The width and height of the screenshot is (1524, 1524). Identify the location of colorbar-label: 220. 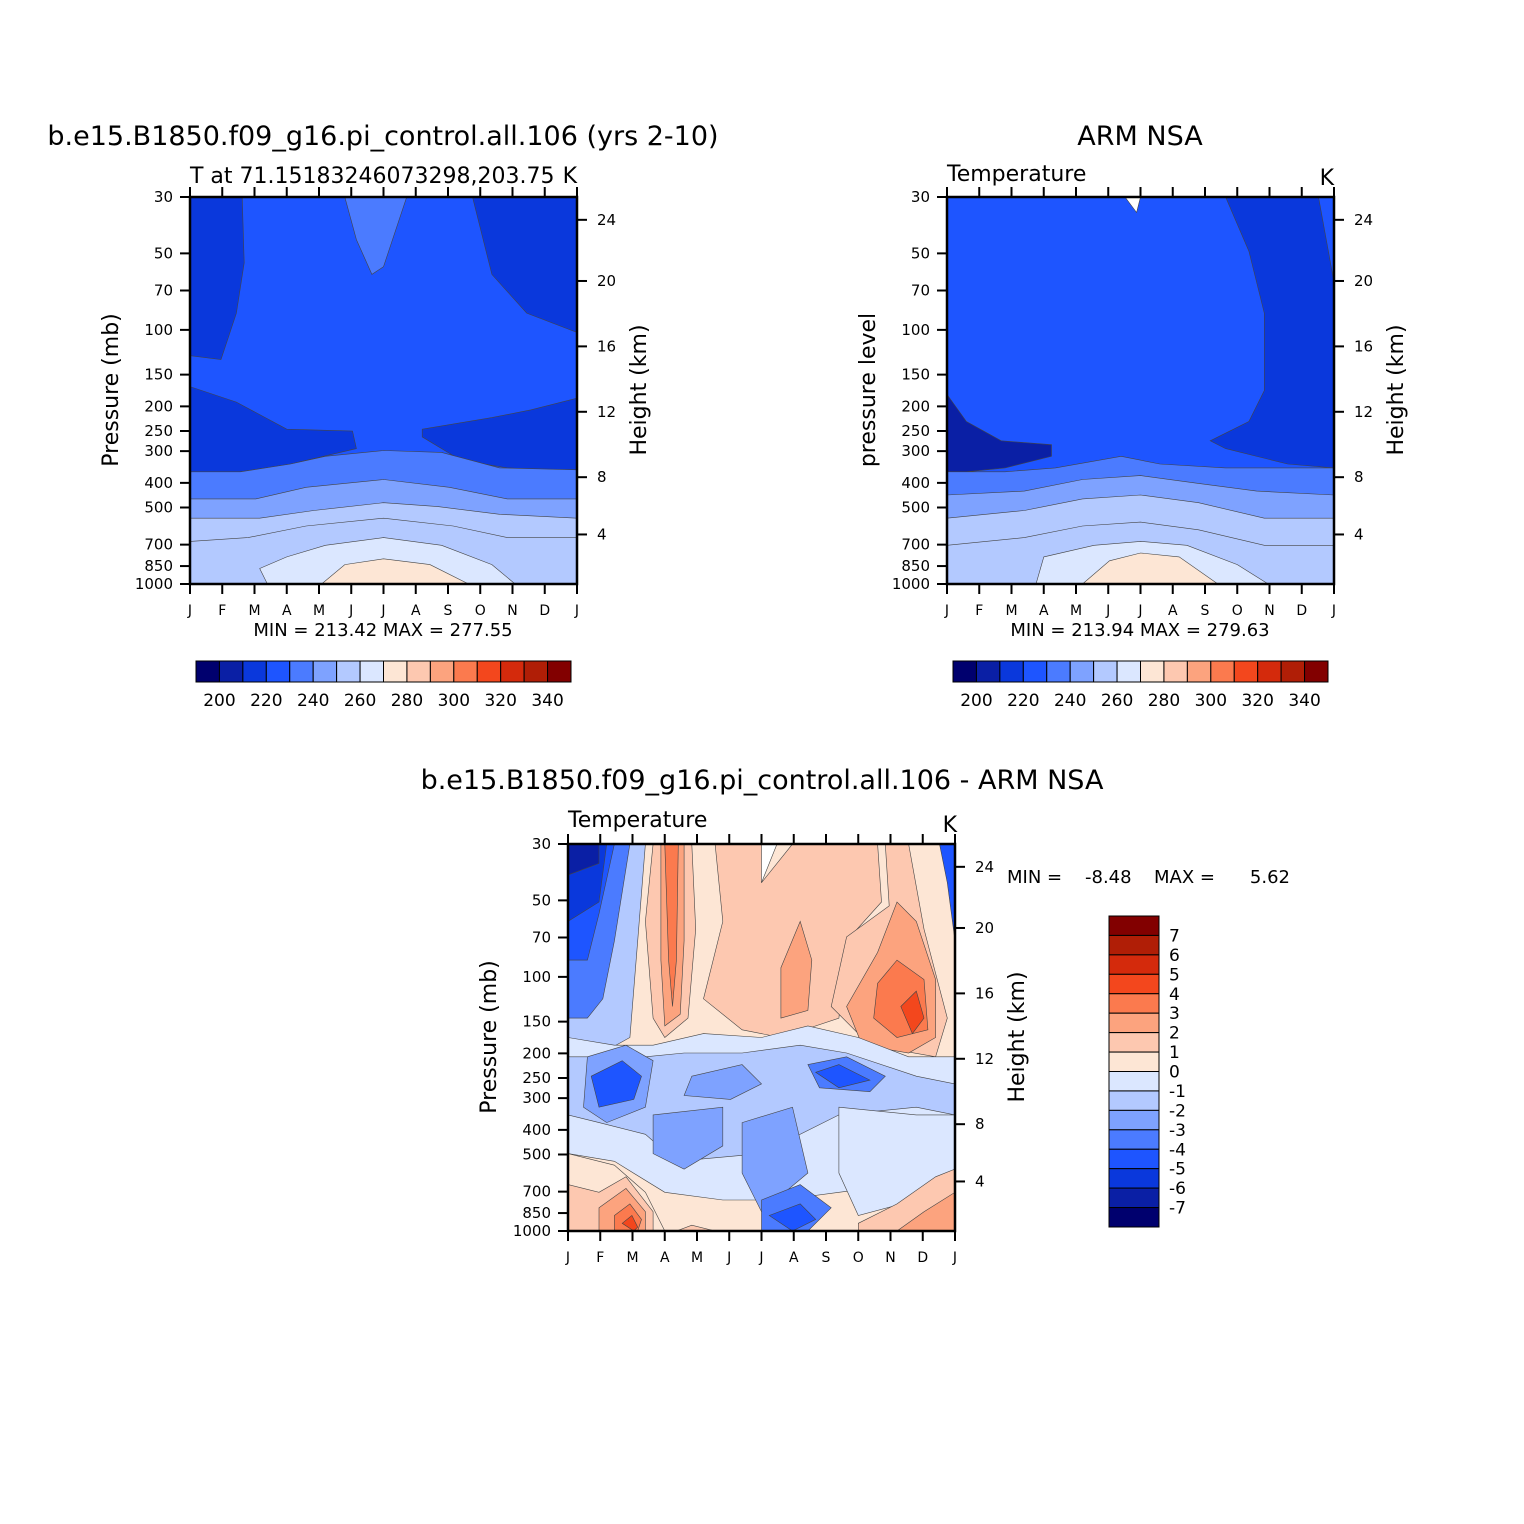
(1023, 701).